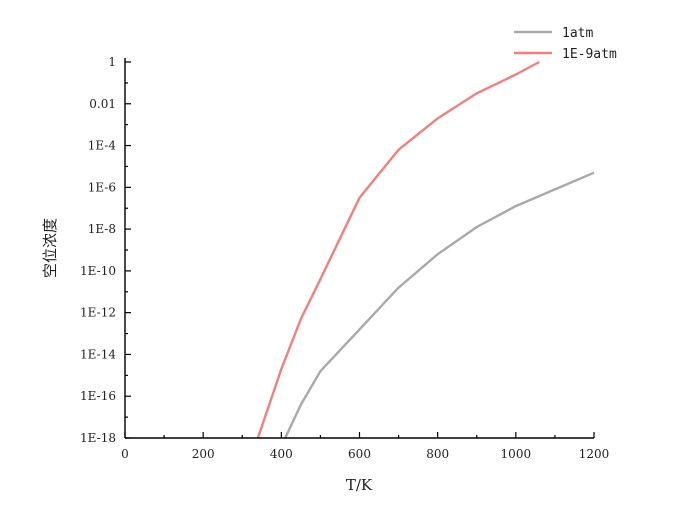  What do you see at coordinates (577, 33) in the screenshot?
I see `legend-label: 1atm` at bounding box center [577, 33].